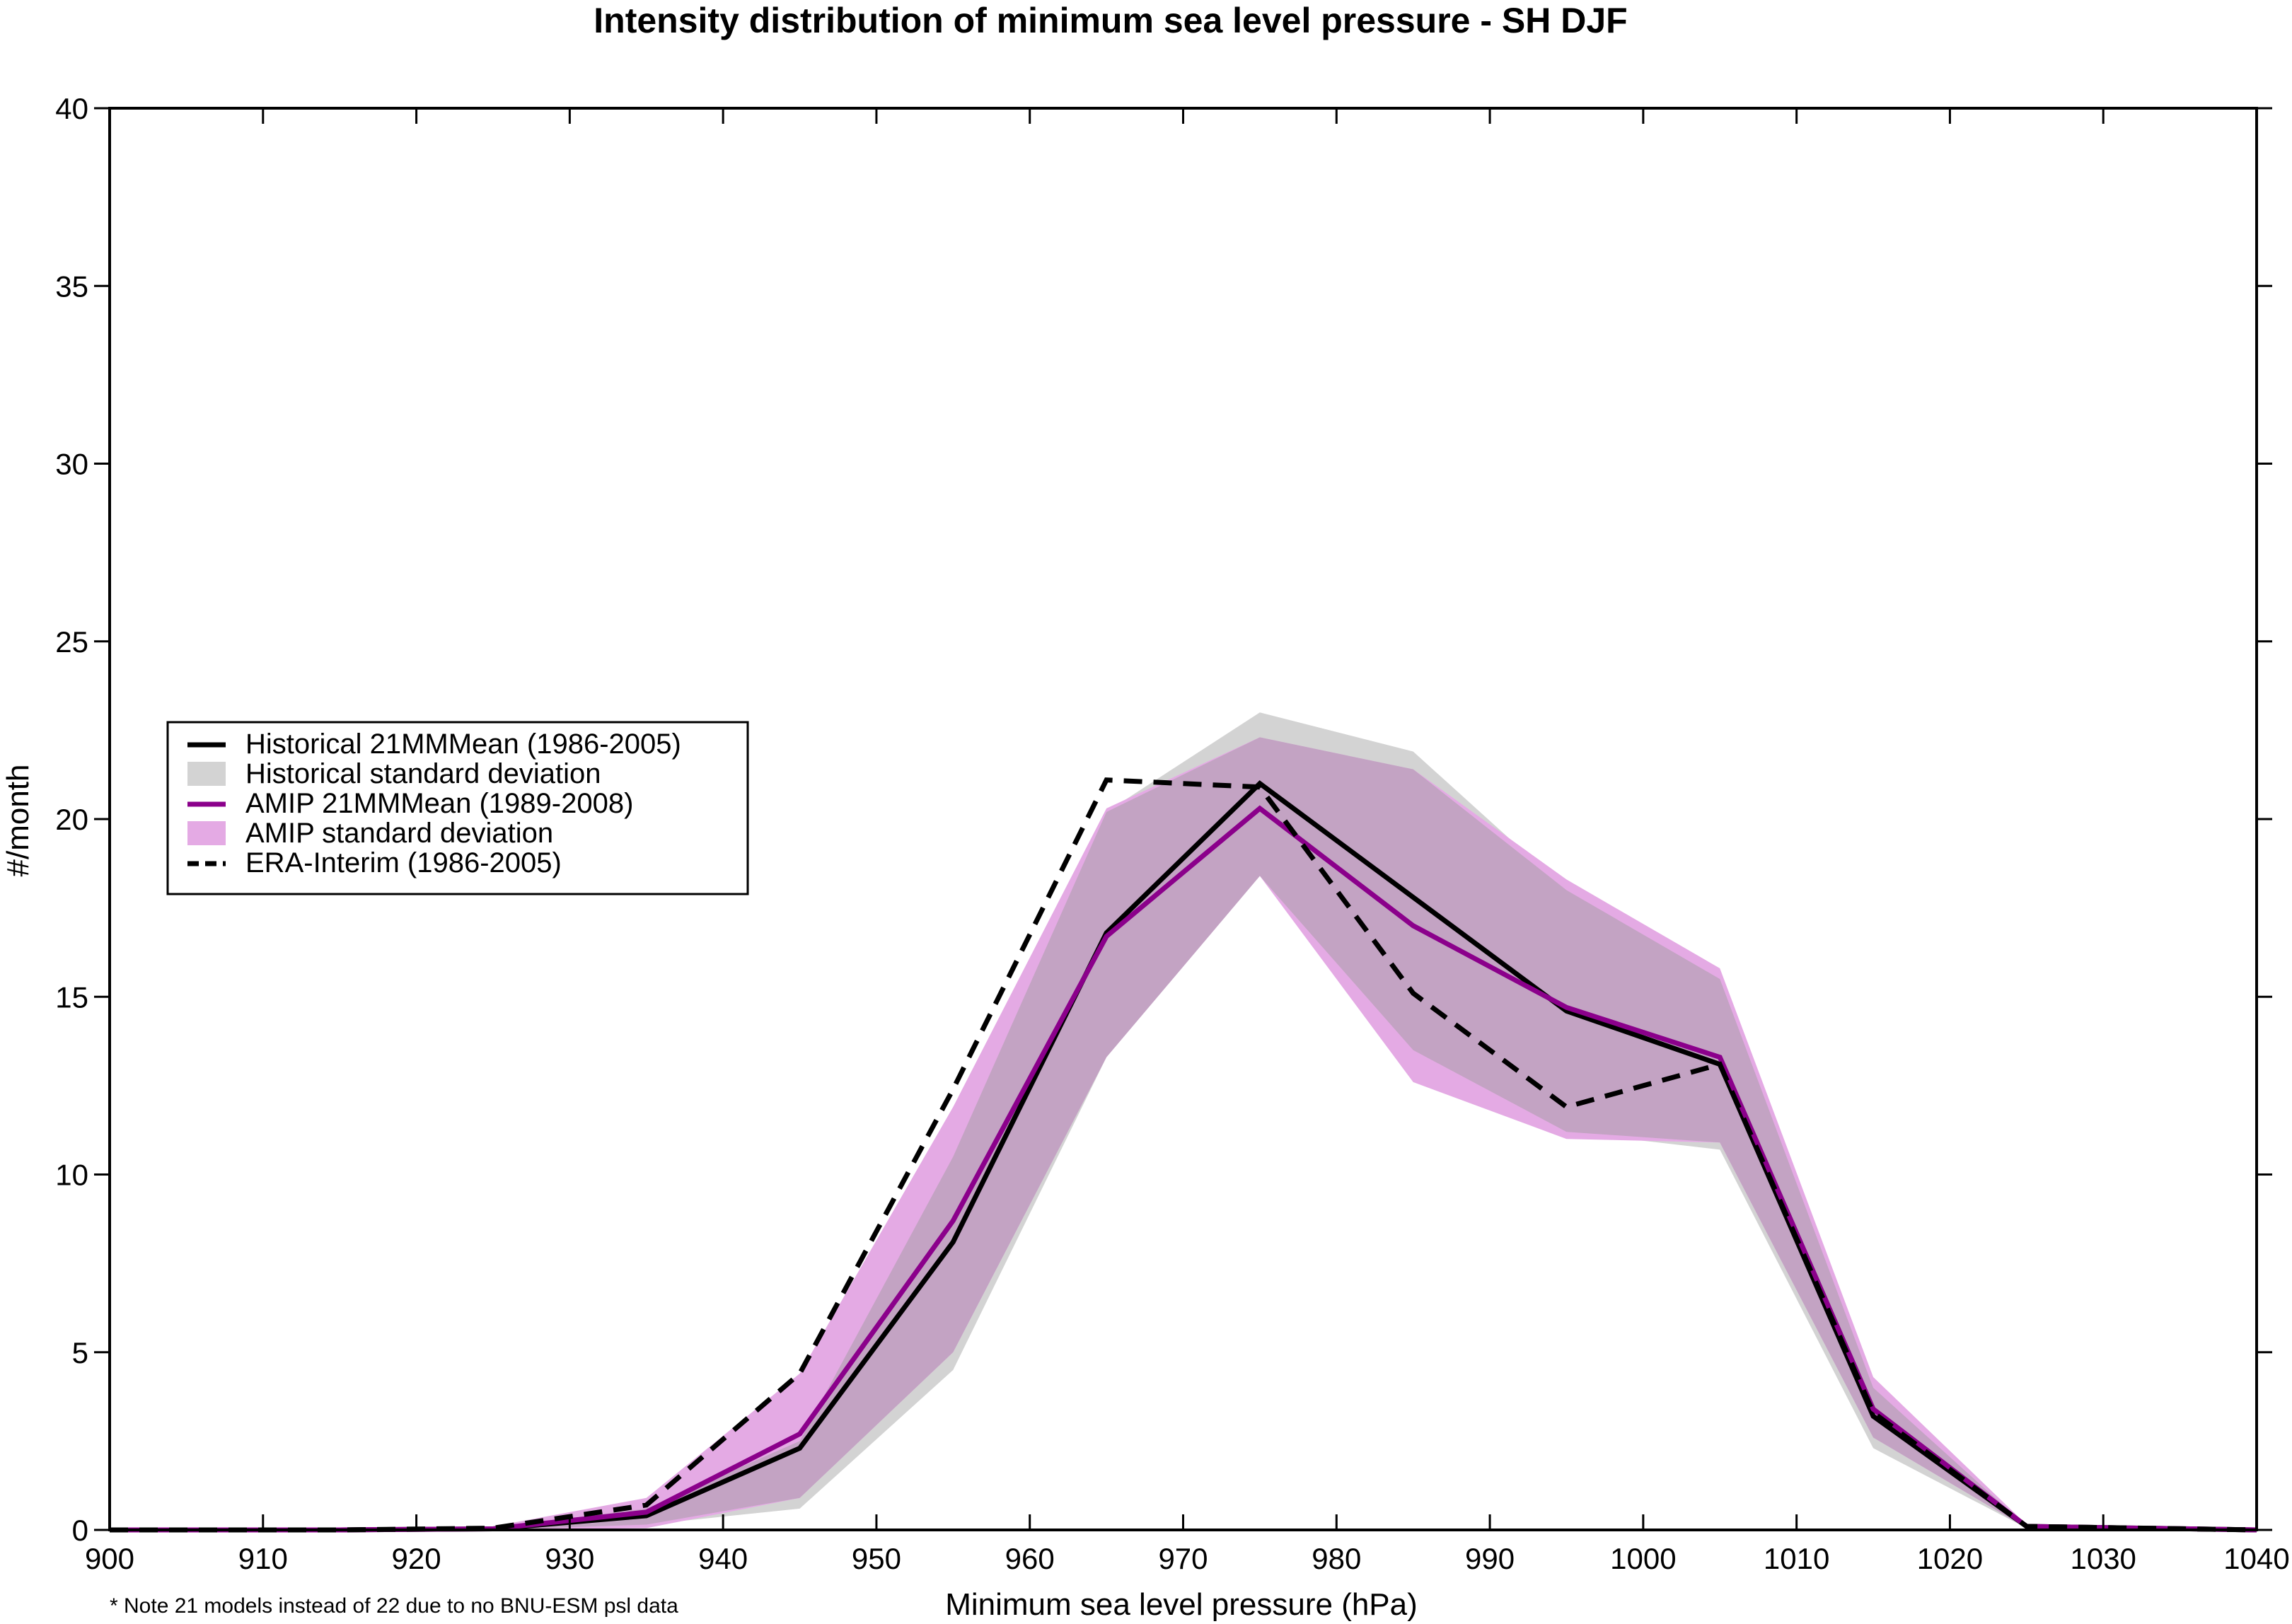 The height and width of the screenshot is (1624, 2292). I want to click on x-axis-label: Minimum sea level pressure (hPa), so click(1181, 1604).